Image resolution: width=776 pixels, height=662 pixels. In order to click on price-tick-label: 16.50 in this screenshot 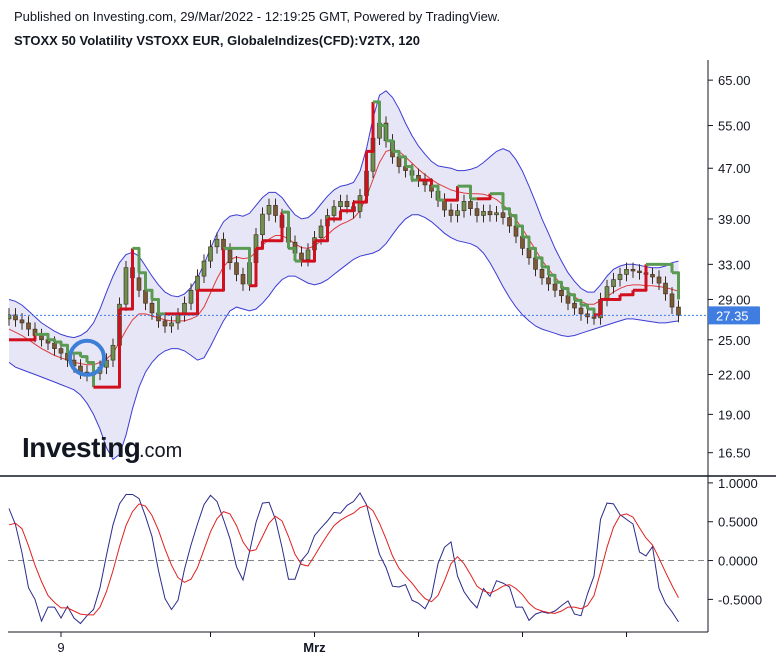, I will do `click(734, 453)`.